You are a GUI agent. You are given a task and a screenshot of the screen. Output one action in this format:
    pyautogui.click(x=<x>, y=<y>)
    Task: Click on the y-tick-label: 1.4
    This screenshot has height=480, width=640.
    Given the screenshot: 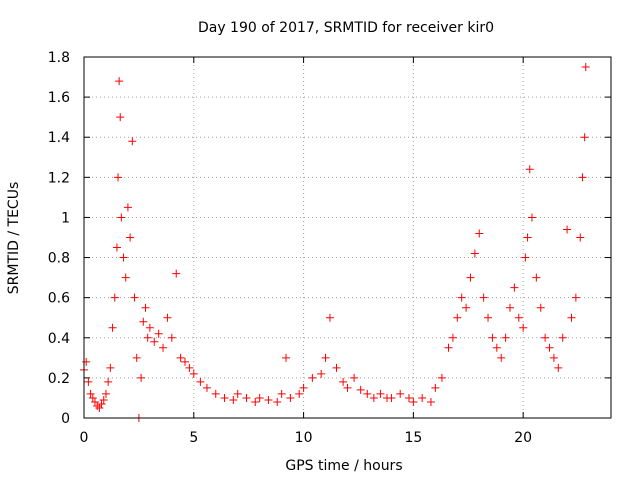 What is the action you would take?
    pyautogui.click(x=59, y=138)
    